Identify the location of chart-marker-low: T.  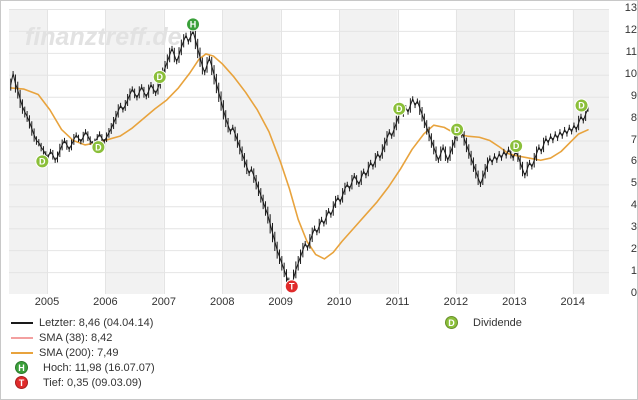
(291, 286).